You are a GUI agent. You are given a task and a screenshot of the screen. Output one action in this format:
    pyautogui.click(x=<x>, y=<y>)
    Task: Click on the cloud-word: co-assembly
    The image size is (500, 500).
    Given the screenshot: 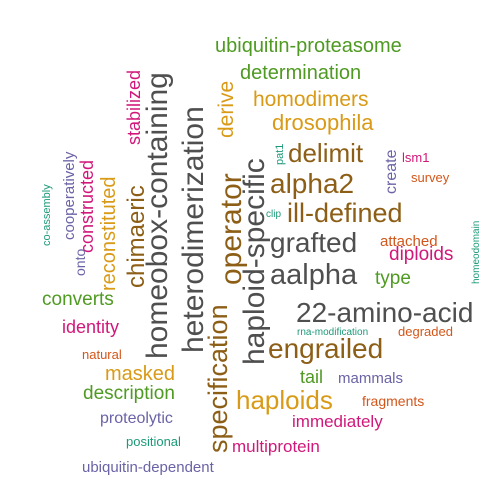 What is the action you would take?
    pyautogui.click(x=47, y=215)
    